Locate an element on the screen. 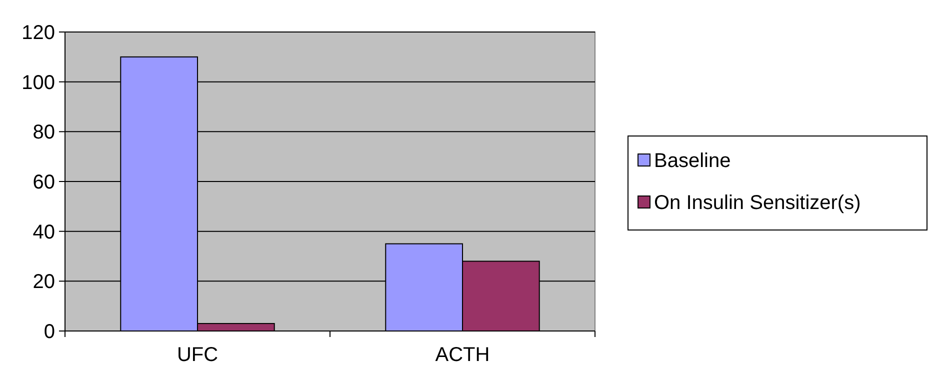 Image resolution: width=945 pixels, height=386 pixels. y-tick-label: 80 is located at coordinates (43, 133).